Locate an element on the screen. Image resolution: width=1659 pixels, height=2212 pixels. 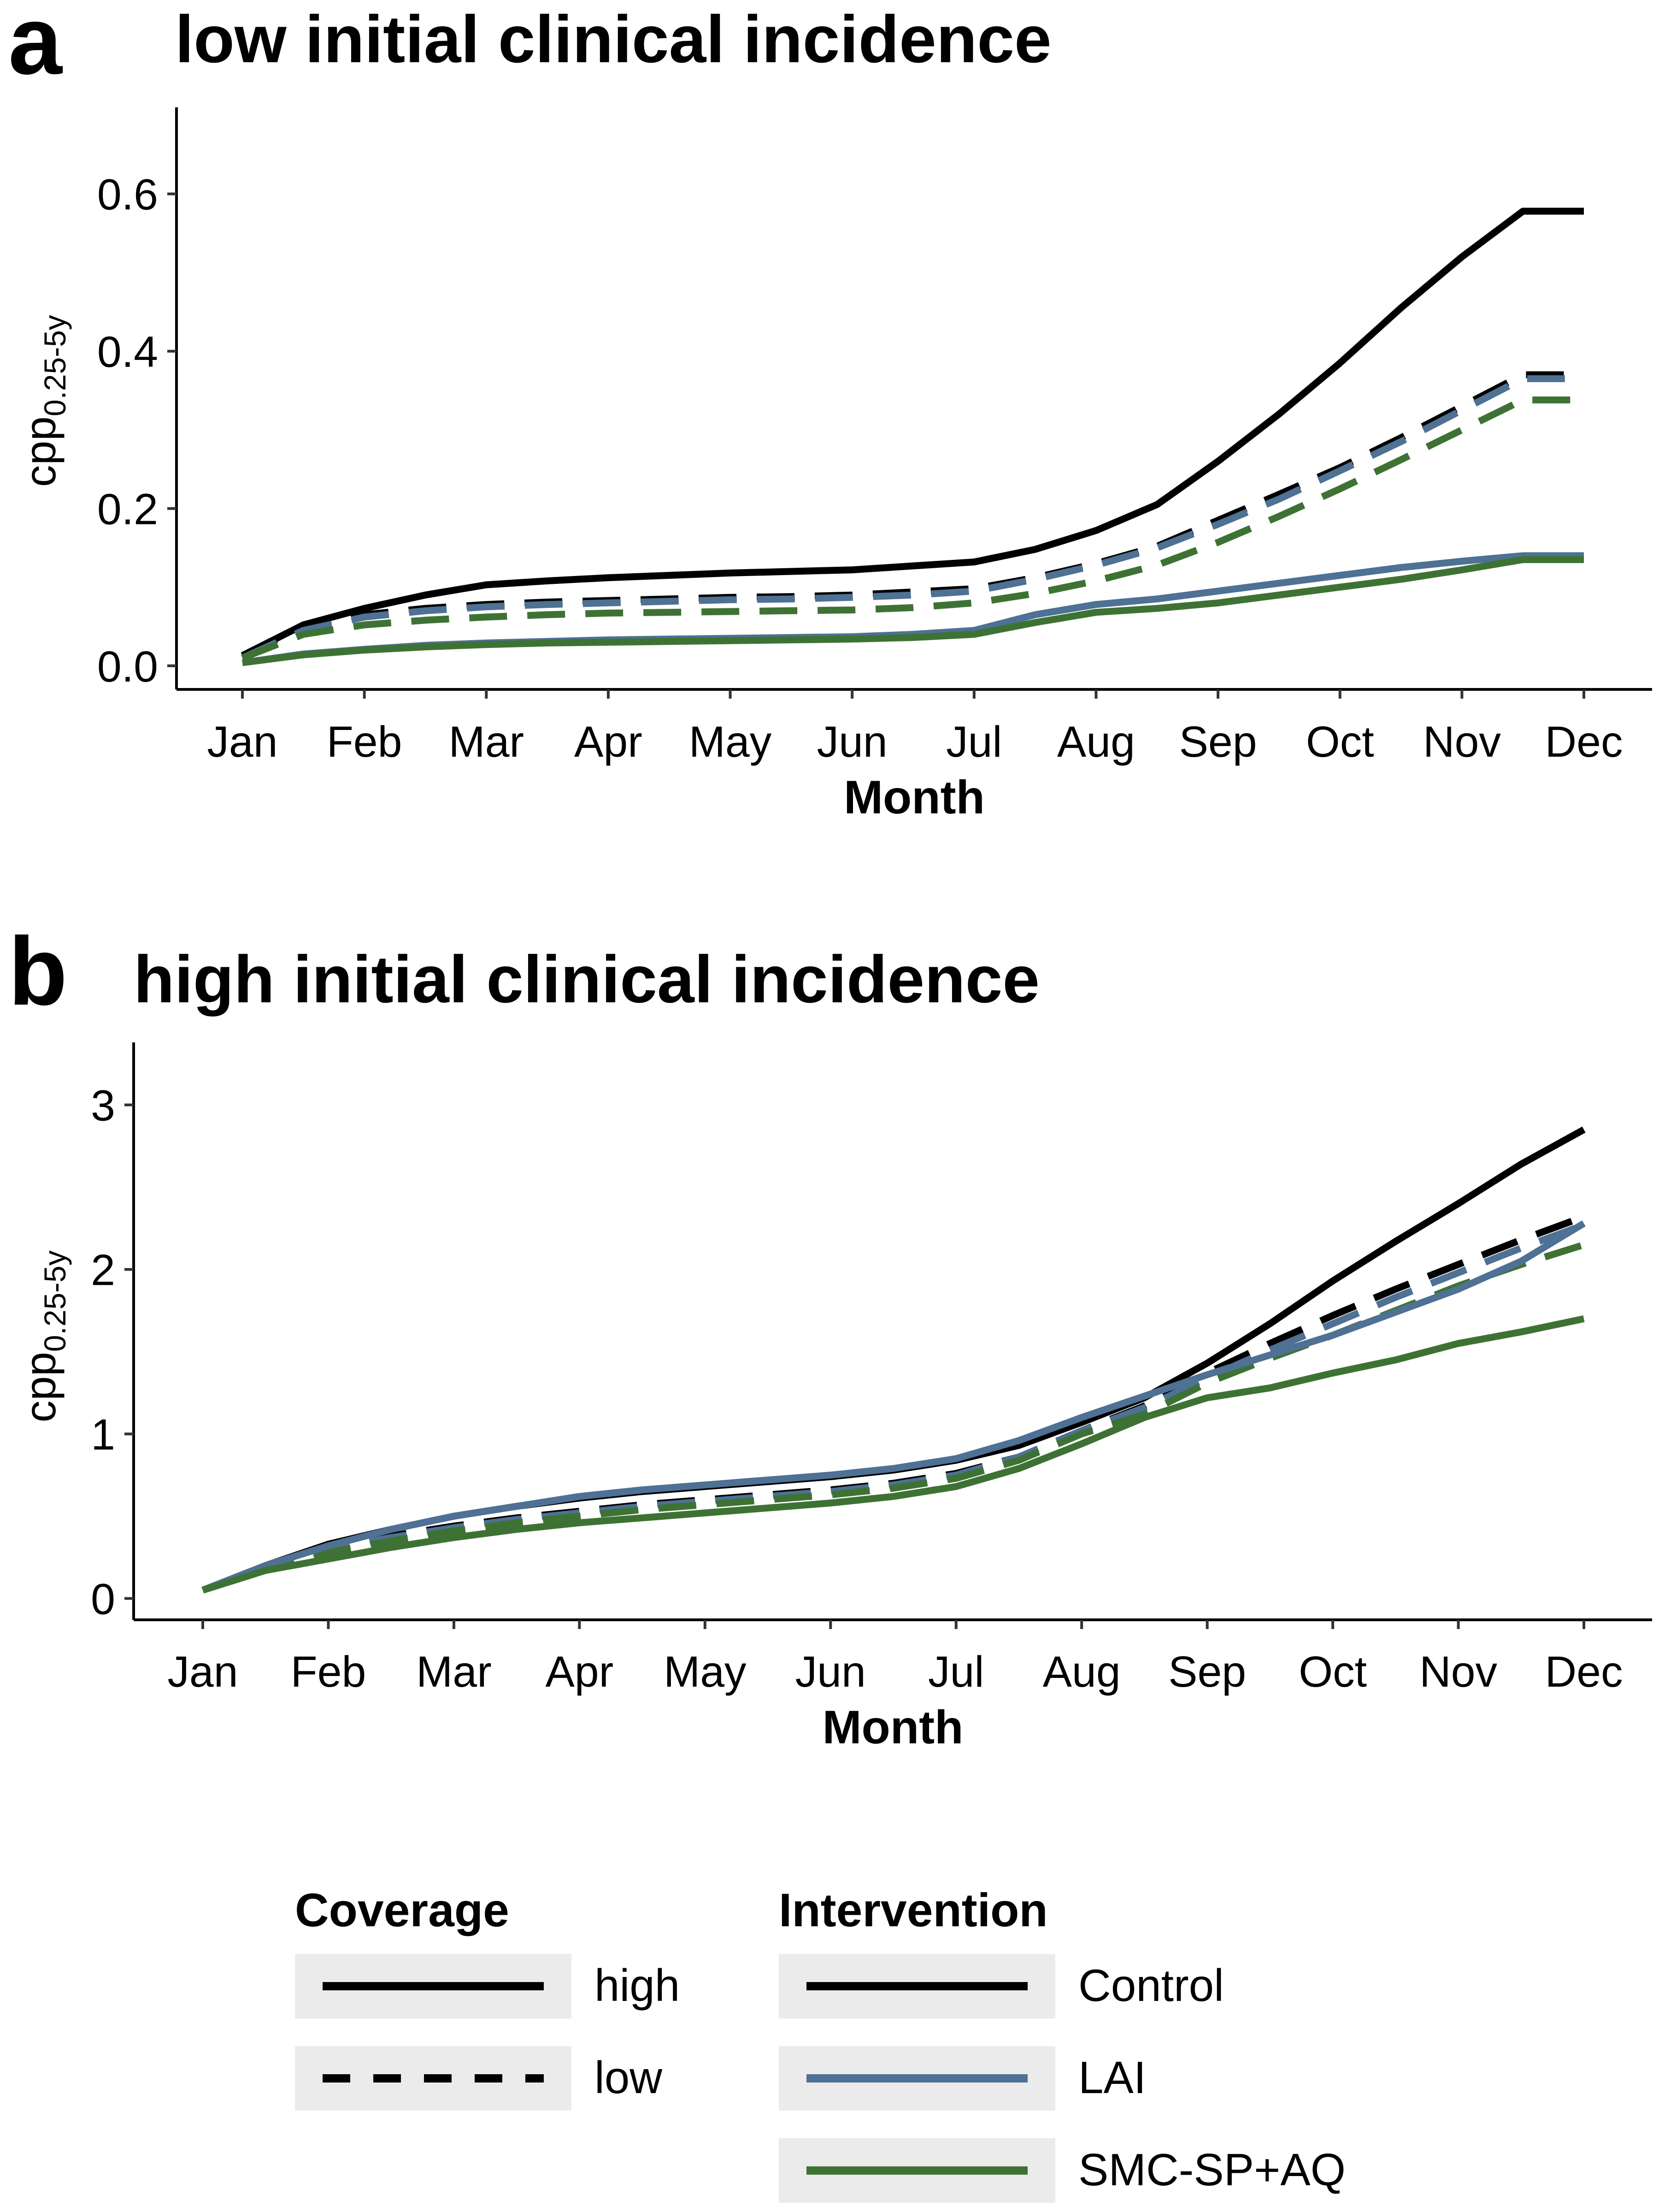
legend-label-control: Control is located at coordinates (1151, 1985).